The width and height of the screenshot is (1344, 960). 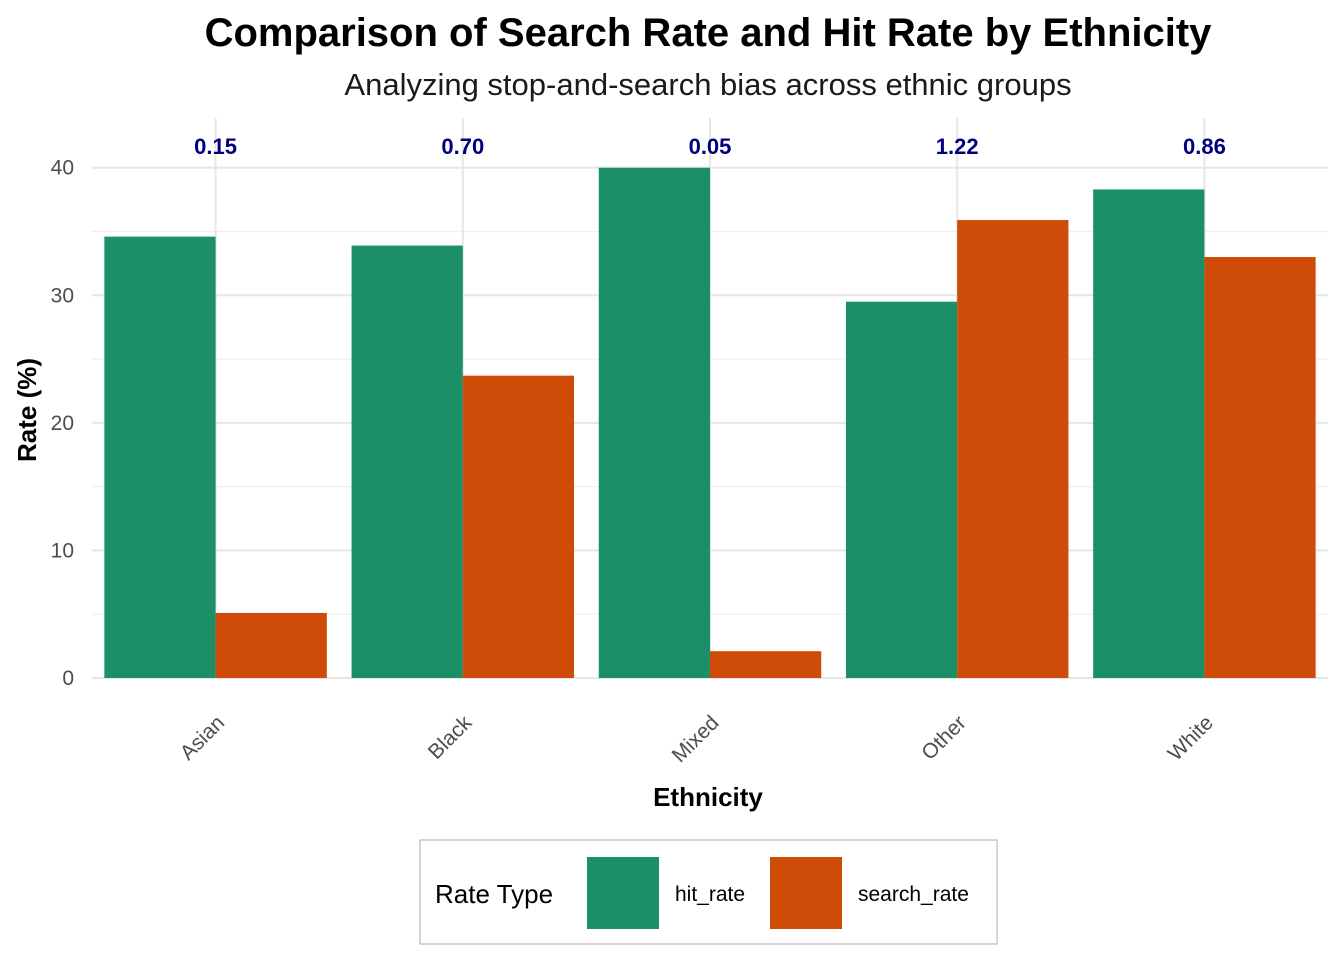 I want to click on x-axis-ticks: Asian Black Mixed Other White, so click(x=697, y=739).